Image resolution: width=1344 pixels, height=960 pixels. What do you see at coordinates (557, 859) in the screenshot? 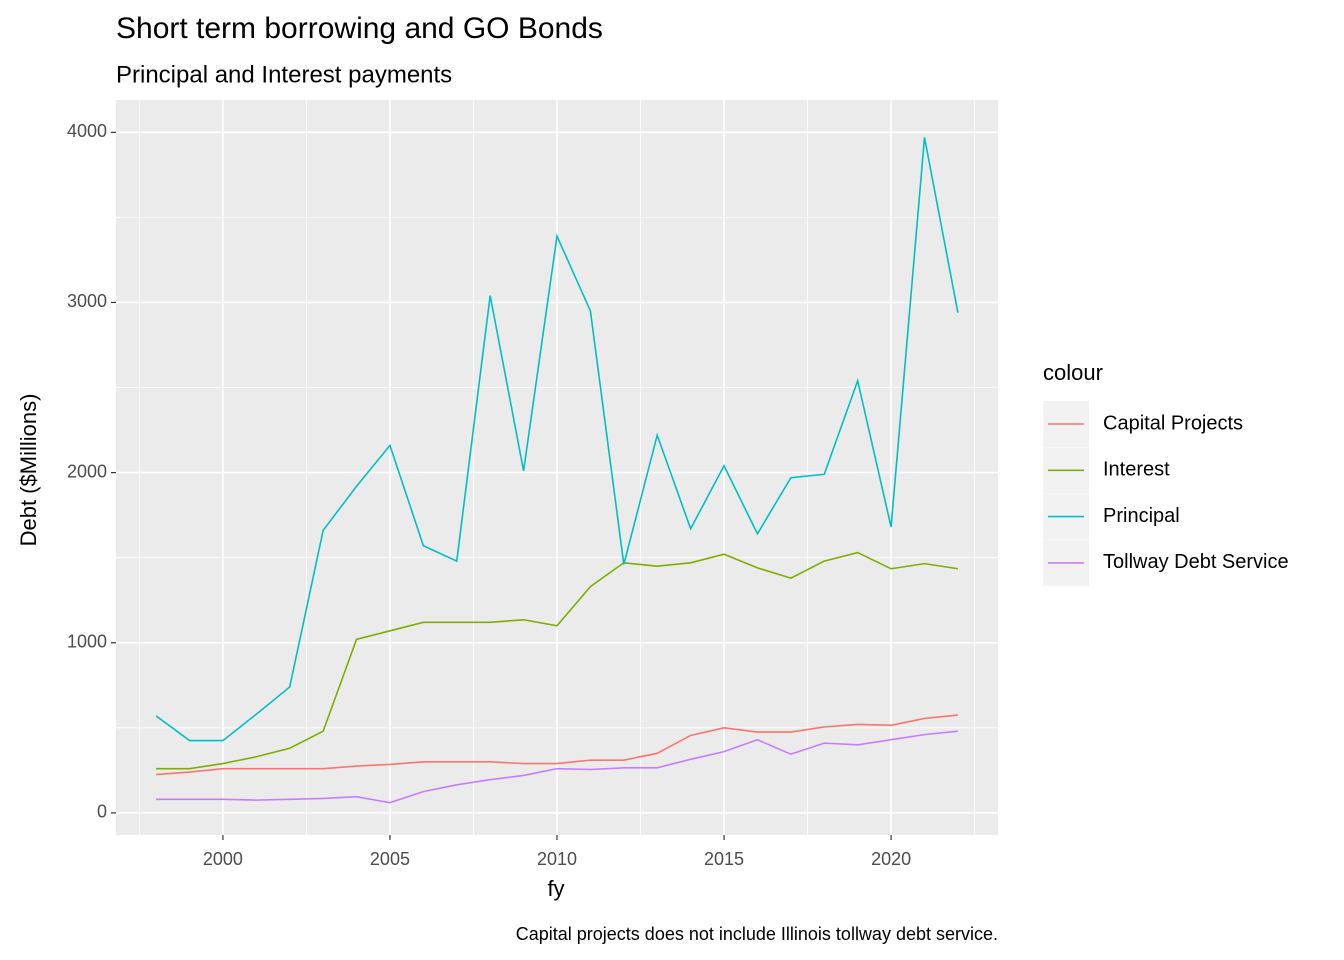
I see `x-tick-label: 2010` at bounding box center [557, 859].